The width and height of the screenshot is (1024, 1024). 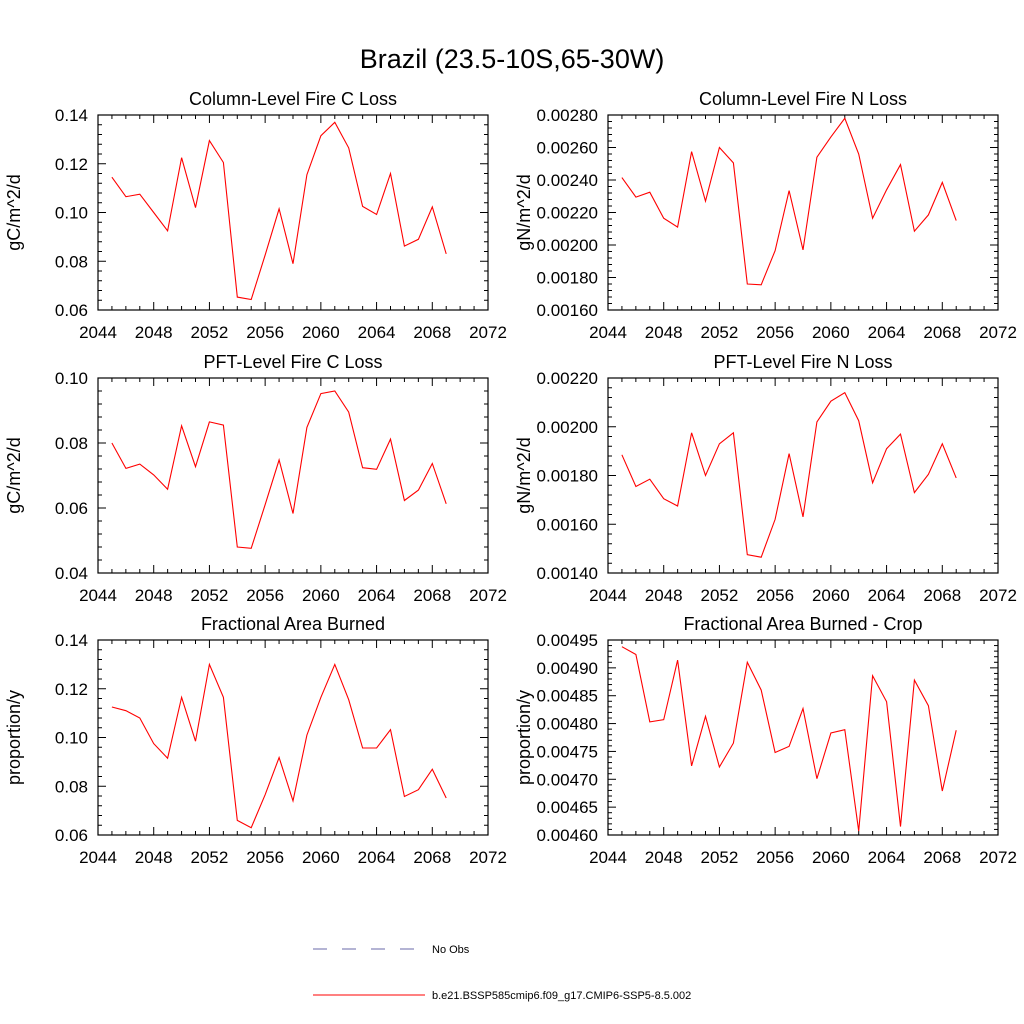 I want to click on y-tick-label: 0.00465, so click(x=567, y=807).